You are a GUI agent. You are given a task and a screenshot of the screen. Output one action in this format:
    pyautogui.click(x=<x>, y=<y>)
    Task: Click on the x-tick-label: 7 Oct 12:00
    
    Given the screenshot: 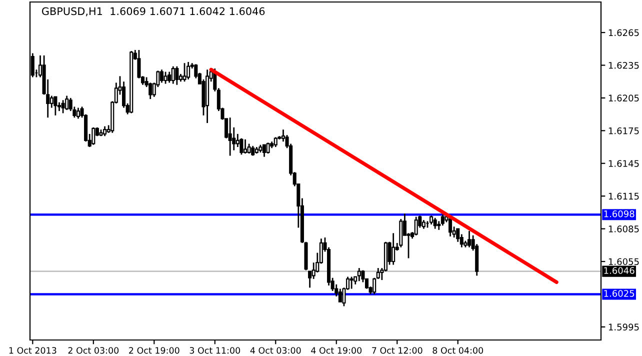 What is the action you would take?
    pyautogui.click(x=397, y=350)
    